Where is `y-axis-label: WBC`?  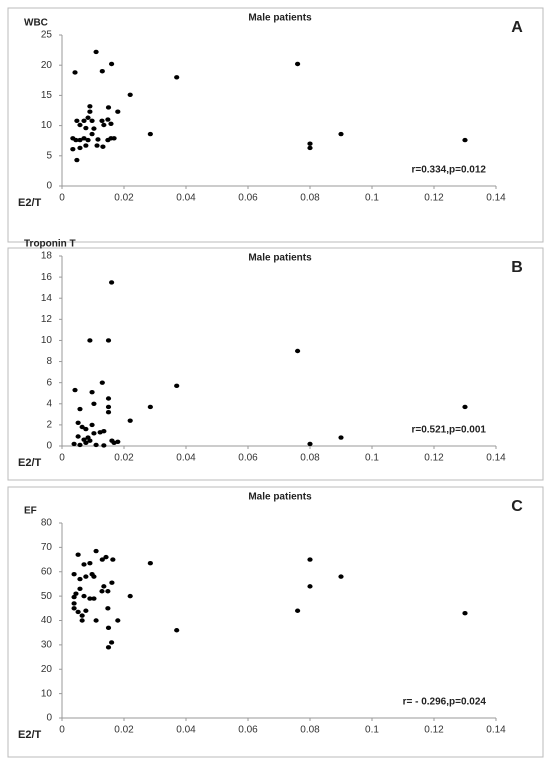 y-axis-label: WBC is located at coordinates (36, 23).